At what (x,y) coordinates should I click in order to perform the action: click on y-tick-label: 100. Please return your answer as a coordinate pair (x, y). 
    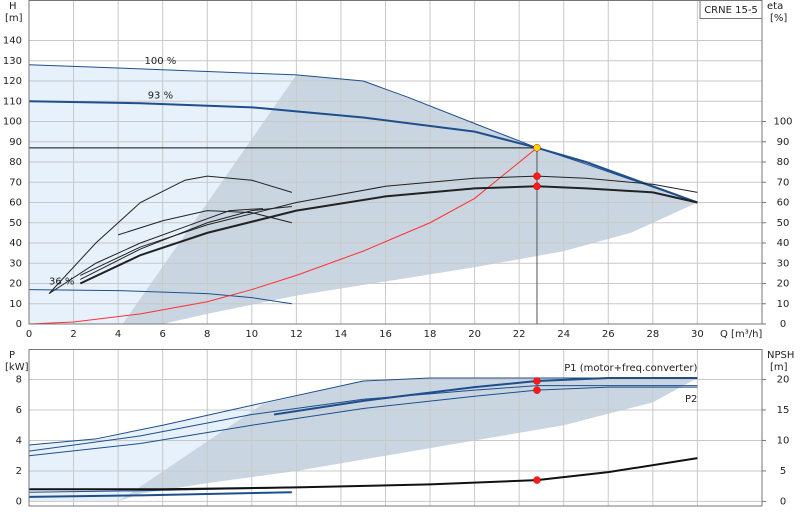
    Looking at the image, I should click on (12, 122).